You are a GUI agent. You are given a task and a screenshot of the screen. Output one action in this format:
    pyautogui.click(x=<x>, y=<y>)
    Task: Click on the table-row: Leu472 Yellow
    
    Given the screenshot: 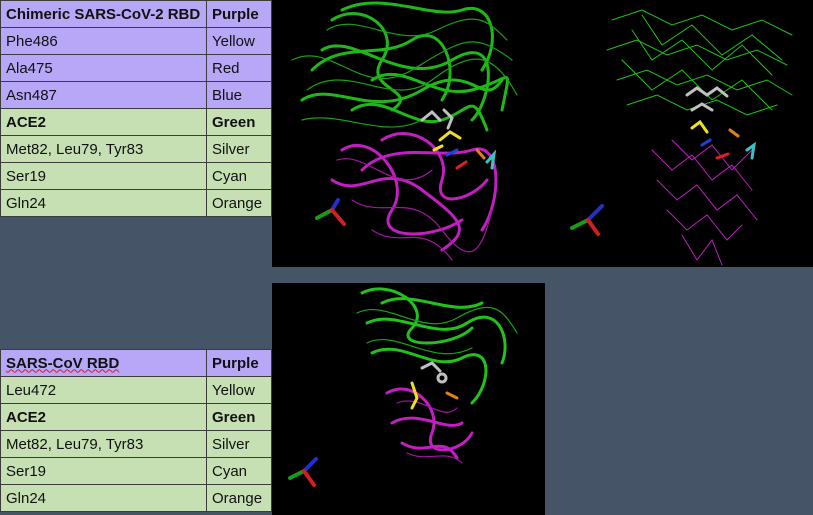 What is the action you would take?
    pyautogui.click(x=136, y=390)
    